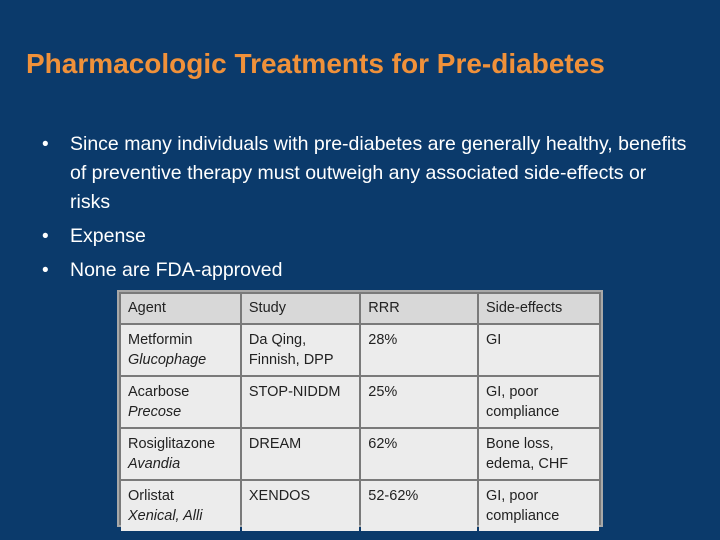  What do you see at coordinates (180, 454) in the screenshot?
I see `agent-cell: Rosiglitazone Avandia` at bounding box center [180, 454].